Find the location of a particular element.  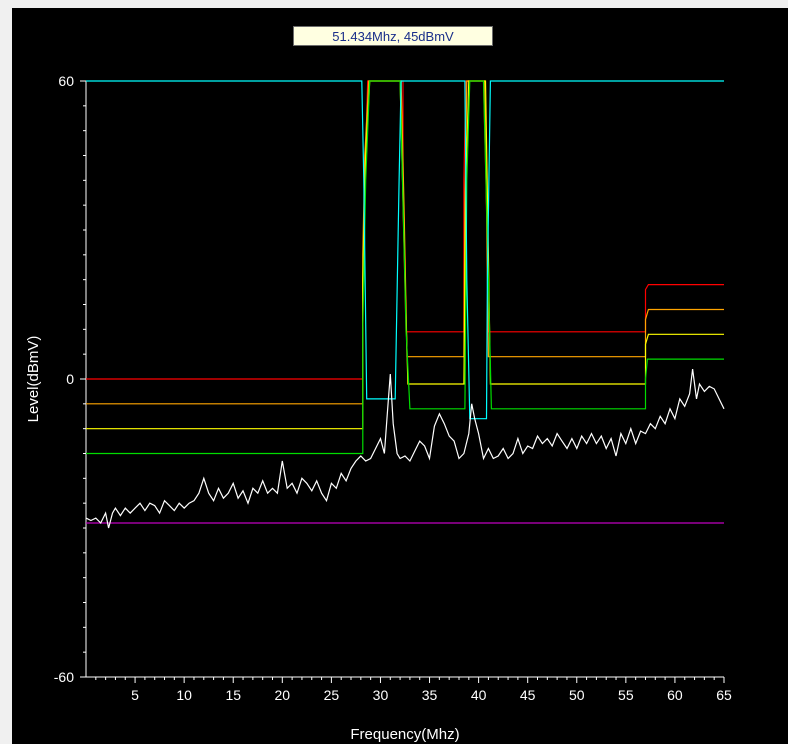

y-tick-label: -60 is located at coordinates (64, 677).